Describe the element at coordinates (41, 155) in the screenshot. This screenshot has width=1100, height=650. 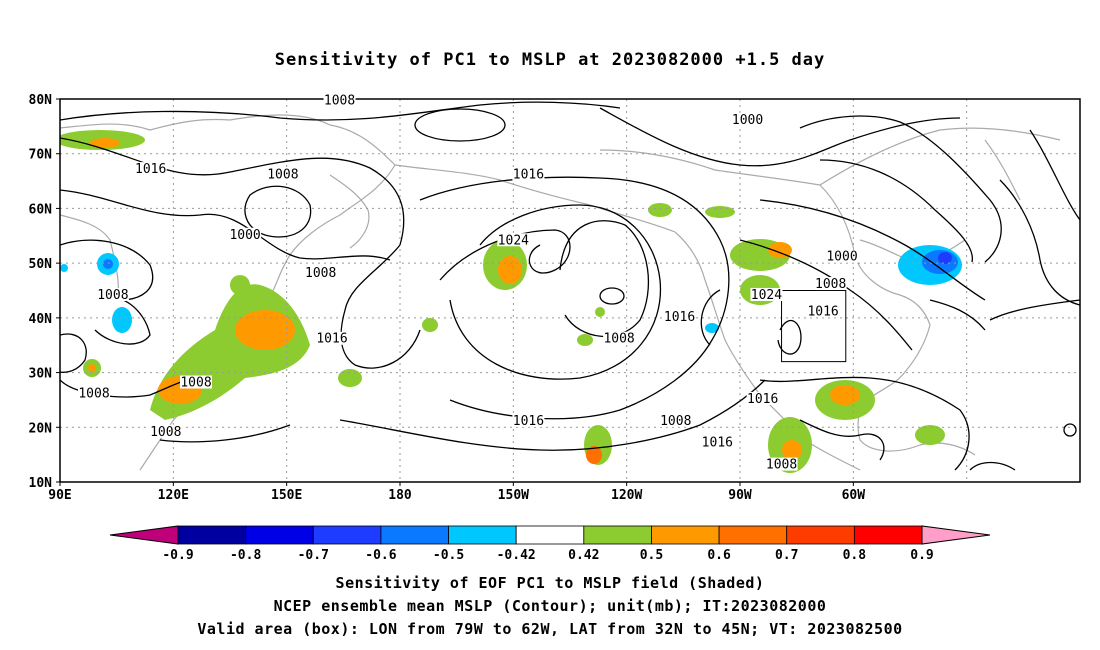
I see `lat-tick-label: 70N` at that location.